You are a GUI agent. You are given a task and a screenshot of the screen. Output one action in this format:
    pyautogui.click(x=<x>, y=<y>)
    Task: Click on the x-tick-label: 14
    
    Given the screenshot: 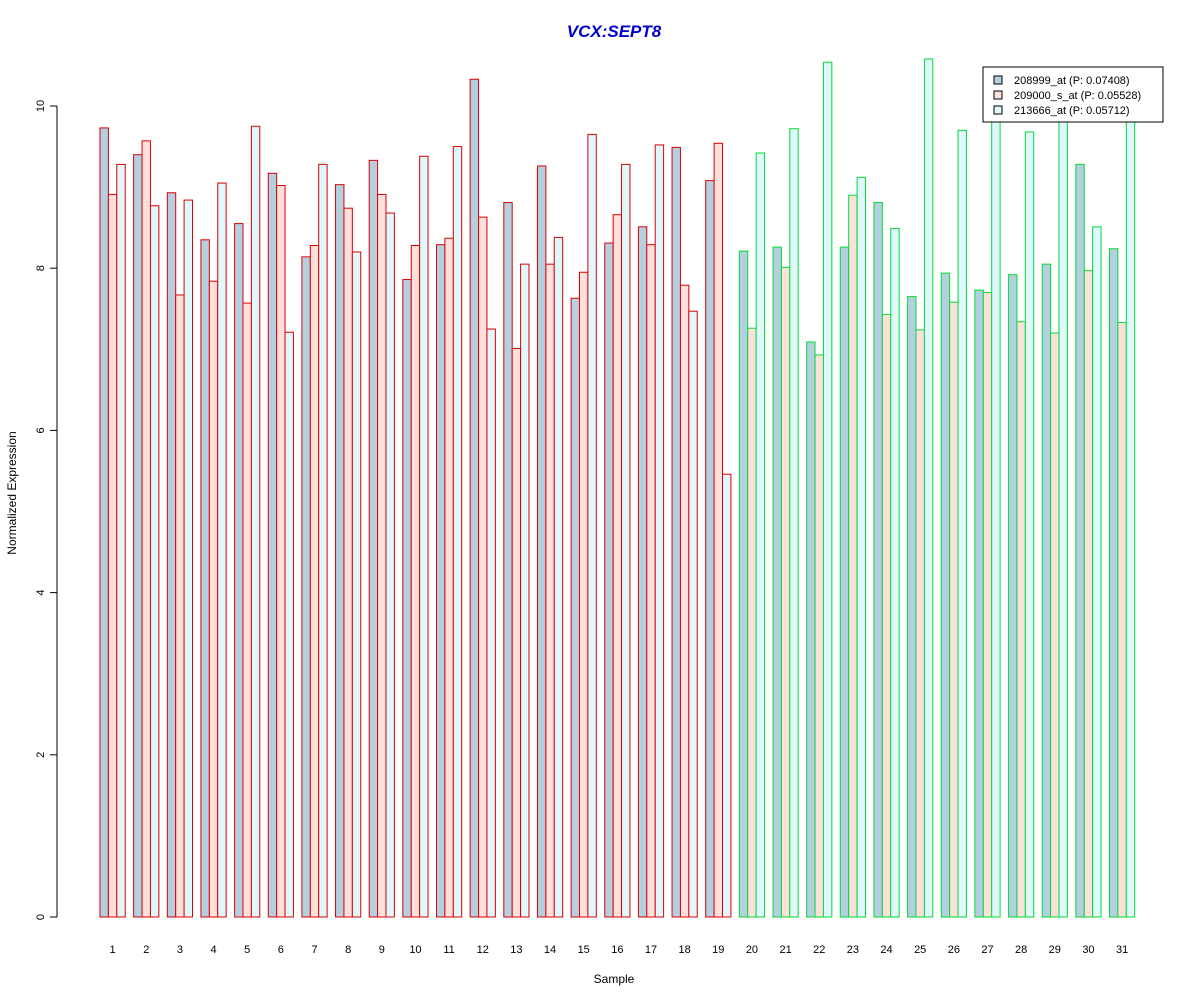 What is the action you would take?
    pyautogui.click(x=550, y=950)
    